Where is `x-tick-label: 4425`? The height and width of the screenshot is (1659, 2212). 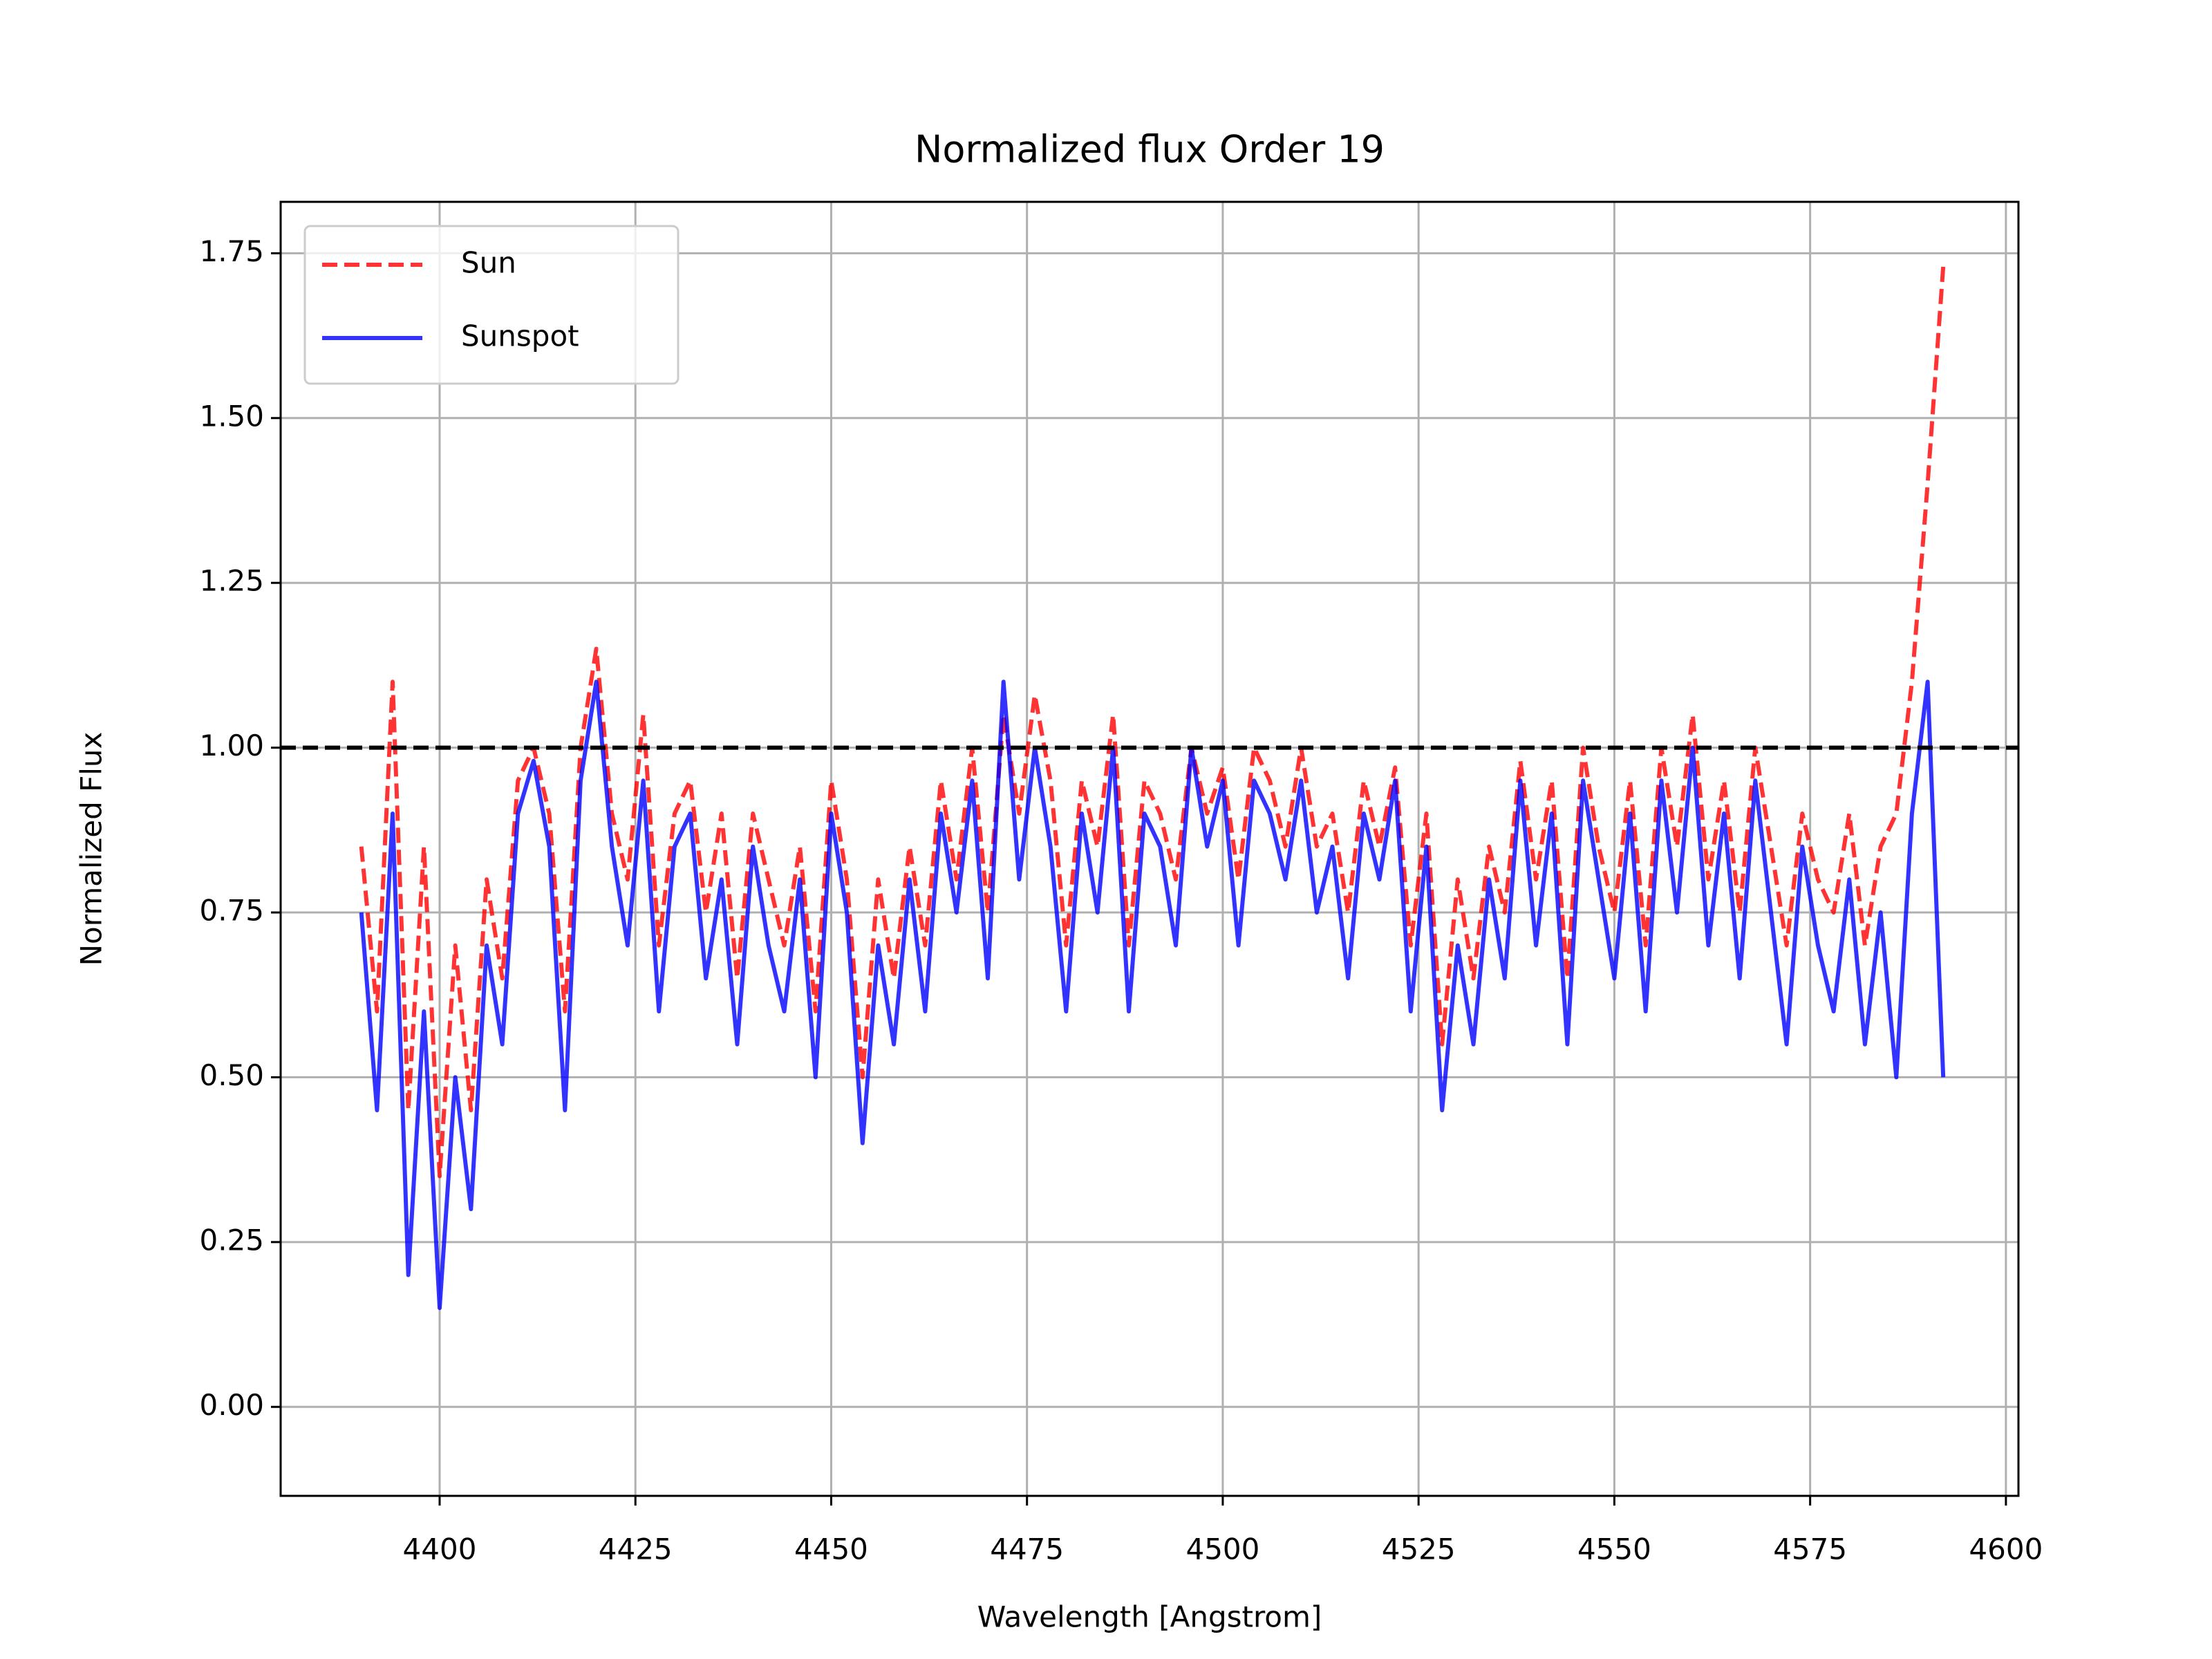 x-tick-label: 4425 is located at coordinates (636, 1549).